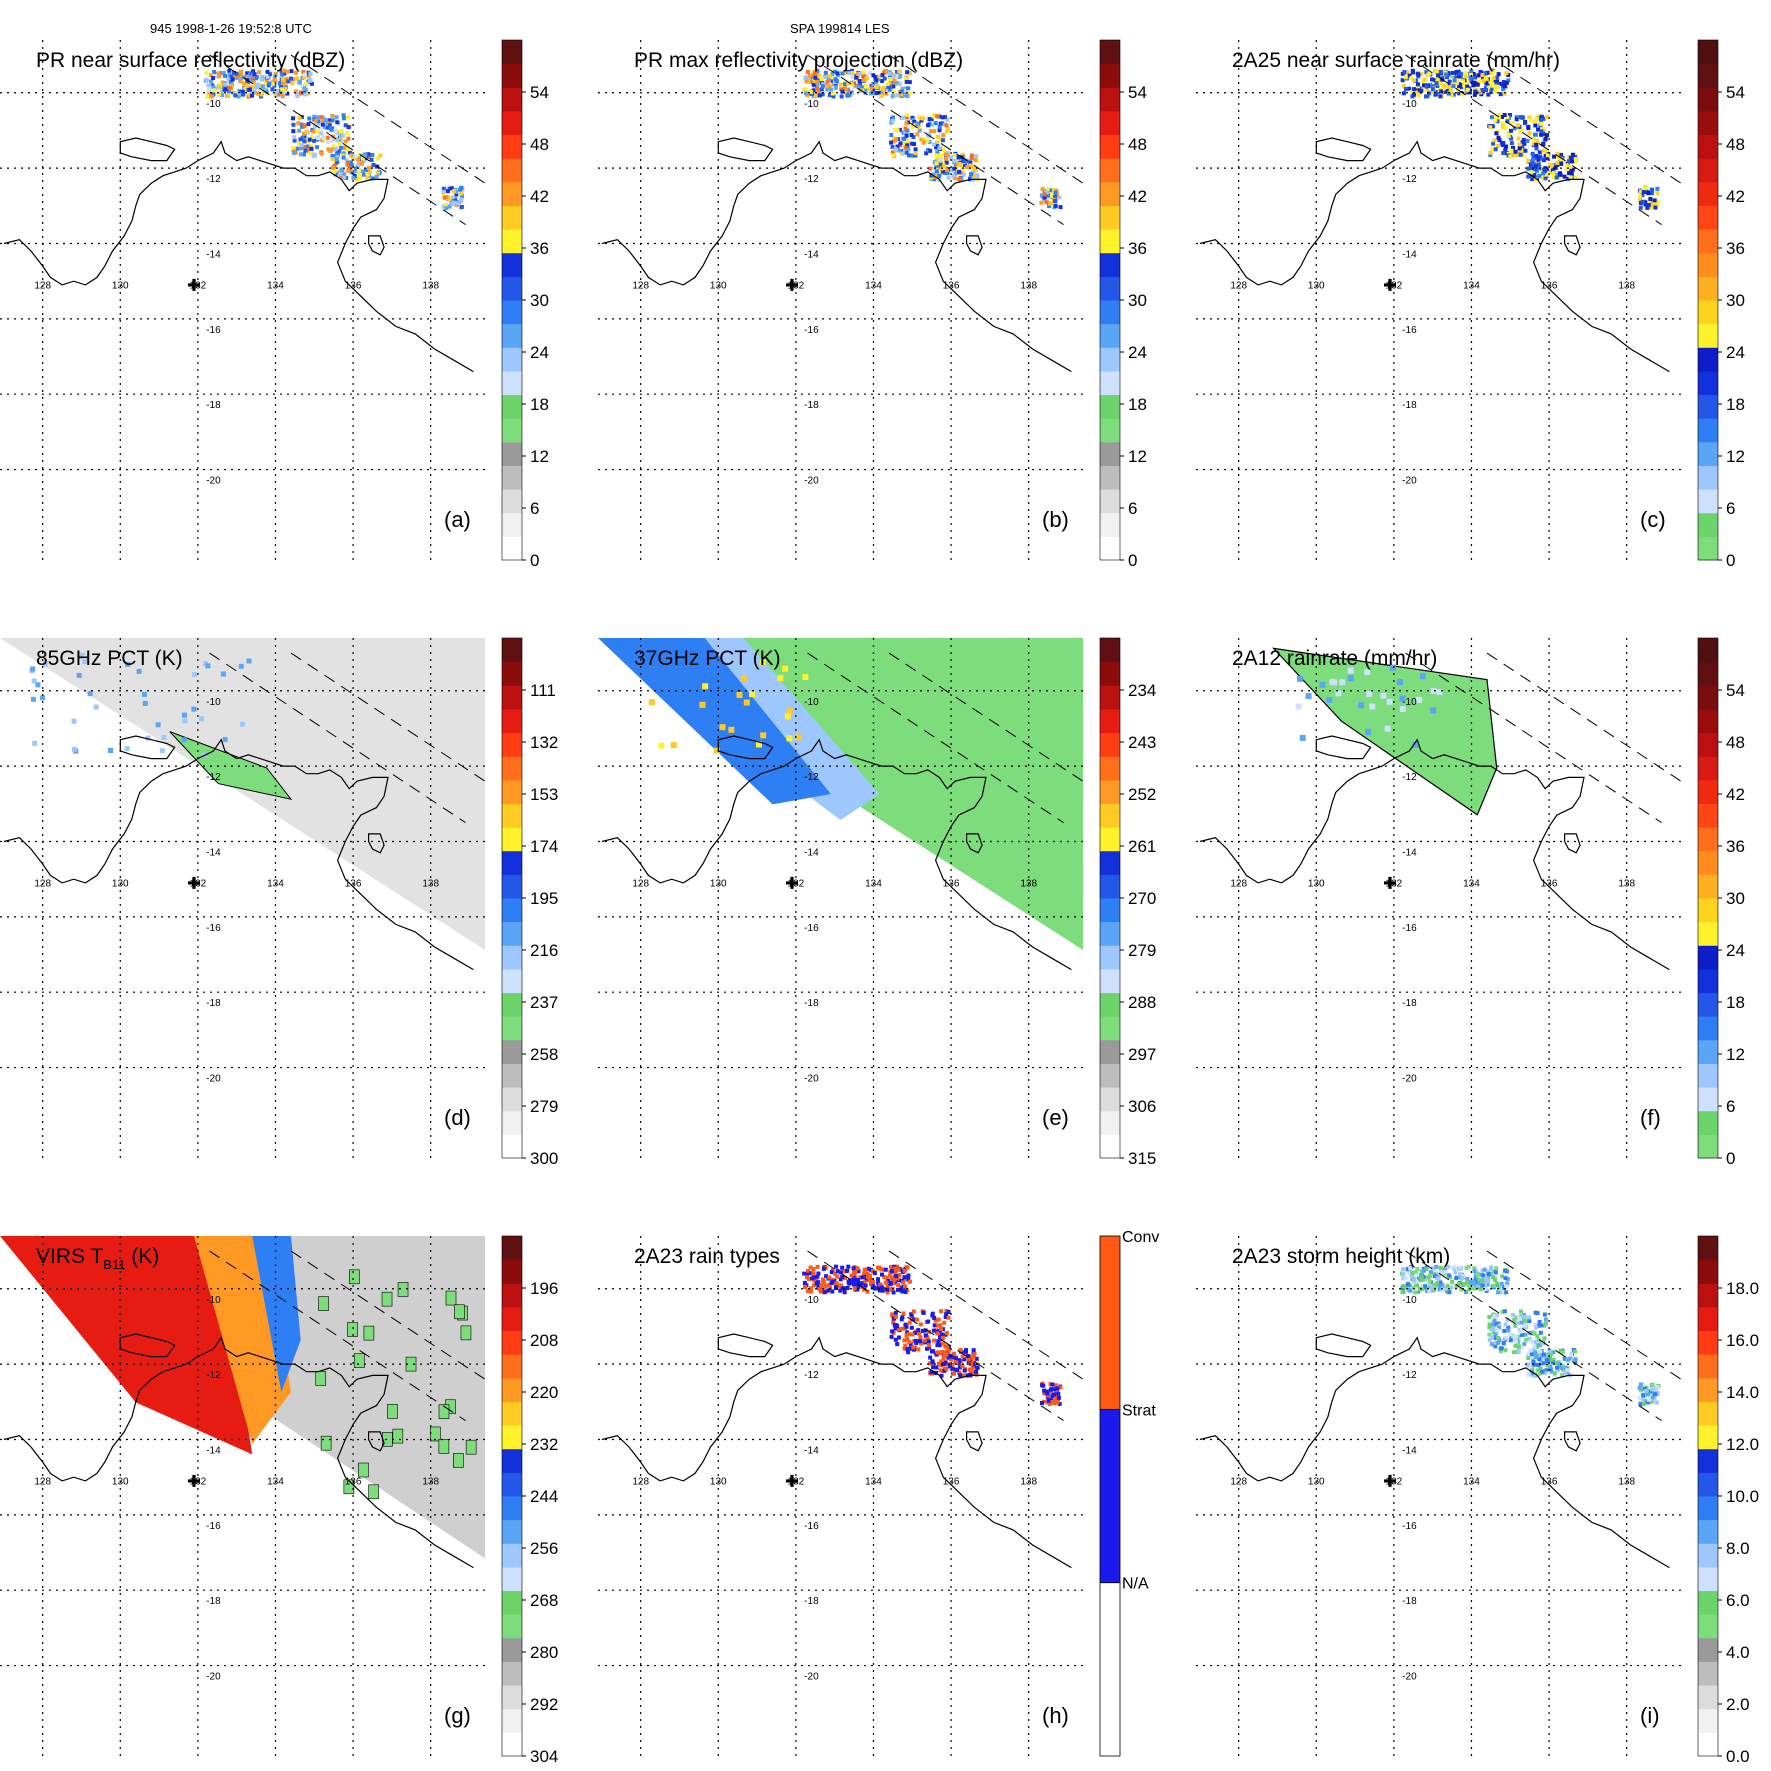 The height and width of the screenshot is (1771, 1771). I want to click on colorbar-tick-label: 279, so click(1142, 950).